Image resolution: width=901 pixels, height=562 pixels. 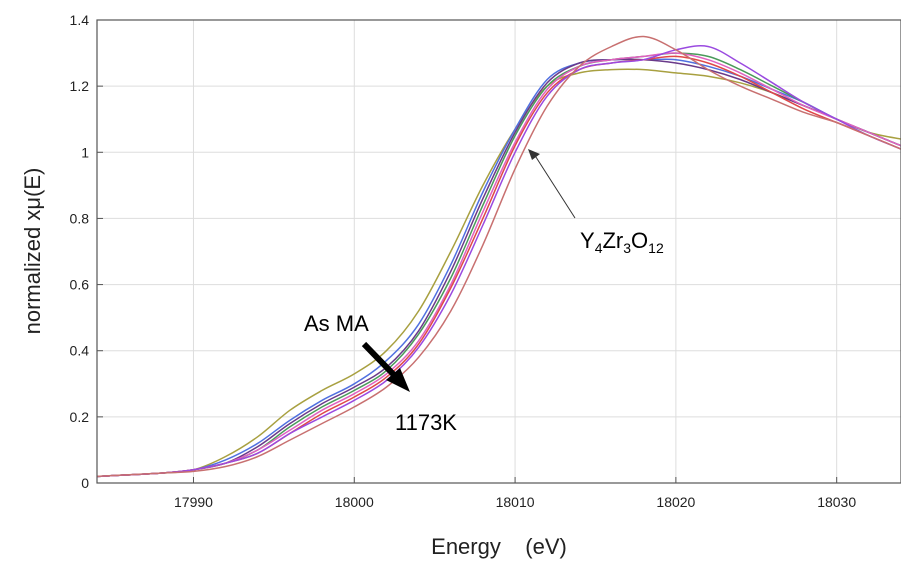 I want to click on y-tick-label: 0.6, so click(x=80, y=285).